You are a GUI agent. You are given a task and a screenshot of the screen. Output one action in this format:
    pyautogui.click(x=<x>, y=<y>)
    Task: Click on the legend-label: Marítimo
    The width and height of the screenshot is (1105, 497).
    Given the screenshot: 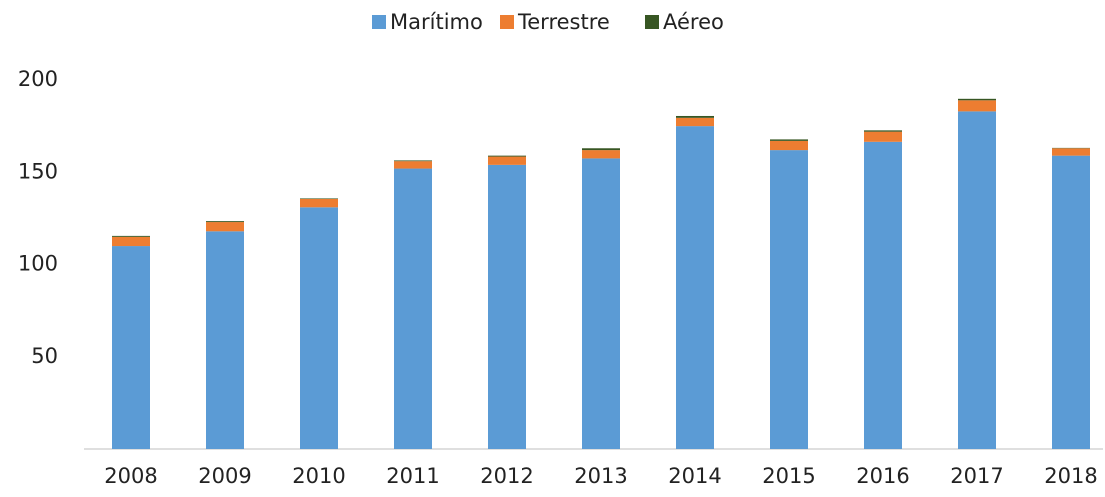 What is the action you would take?
    pyautogui.click(x=436, y=22)
    